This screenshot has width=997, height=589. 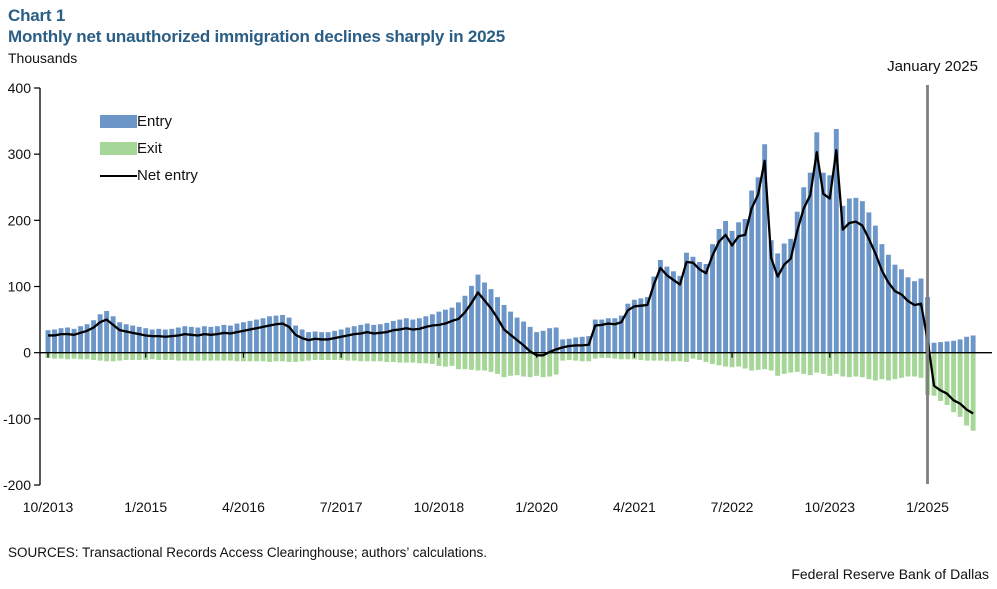 I want to click on x-axis-tick-label: 10/2013, so click(x=48, y=507).